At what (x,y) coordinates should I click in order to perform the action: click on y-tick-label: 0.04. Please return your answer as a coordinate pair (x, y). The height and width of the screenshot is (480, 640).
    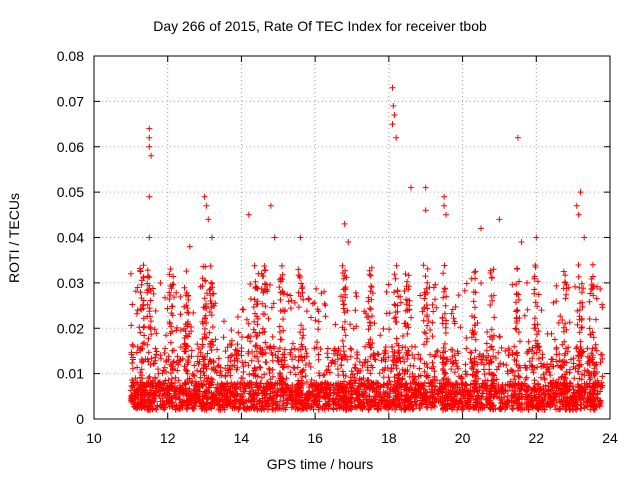
    Looking at the image, I should click on (70, 238).